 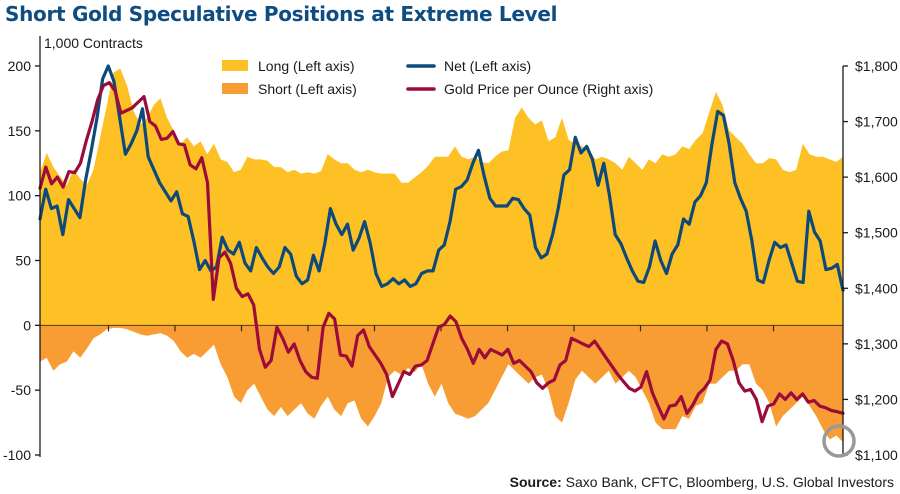 I want to click on right-tick-label: $1,100, so click(x=876, y=455).